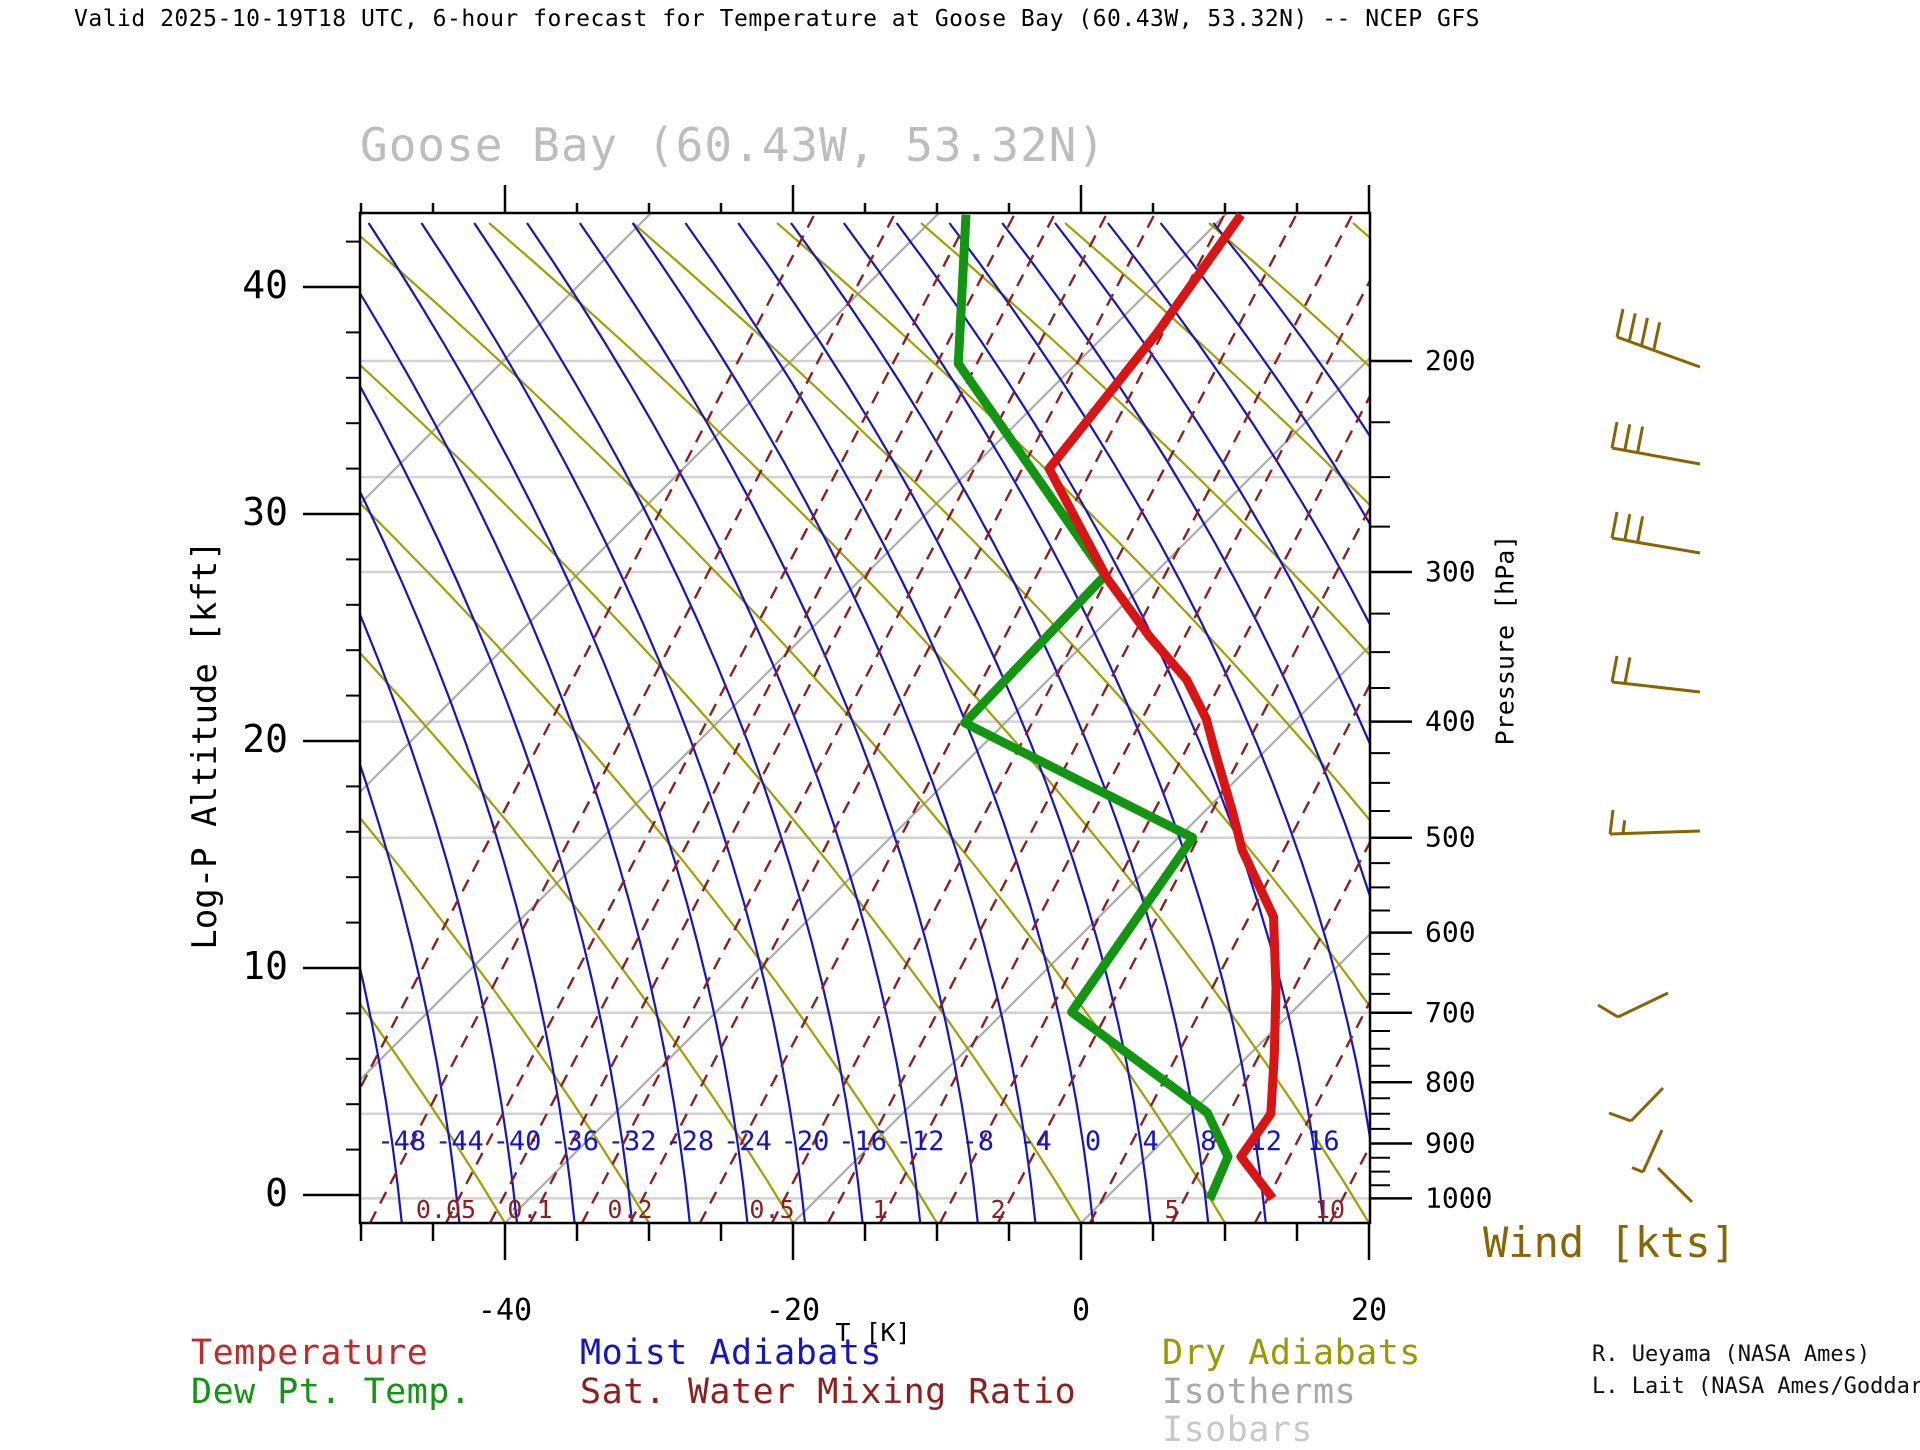 This screenshot has width=1920, height=1450. I want to click on x-tick-label: -40, so click(505, 1310).